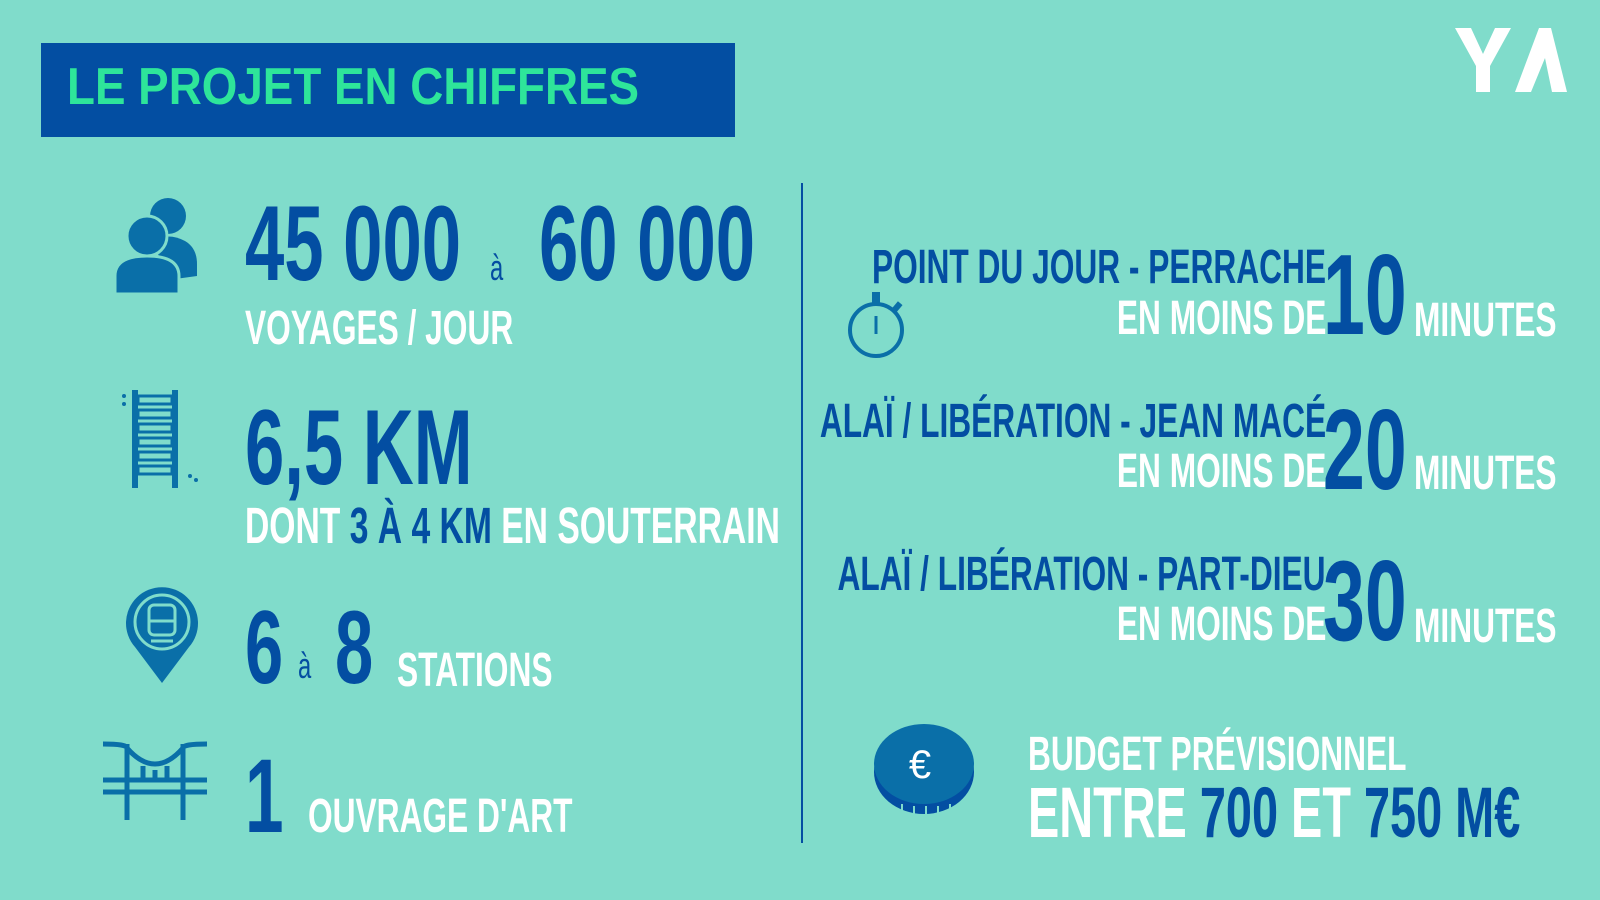 This screenshot has width=1600, height=900. What do you see at coordinates (264, 648) in the screenshot?
I see `stations-from: 6` at bounding box center [264, 648].